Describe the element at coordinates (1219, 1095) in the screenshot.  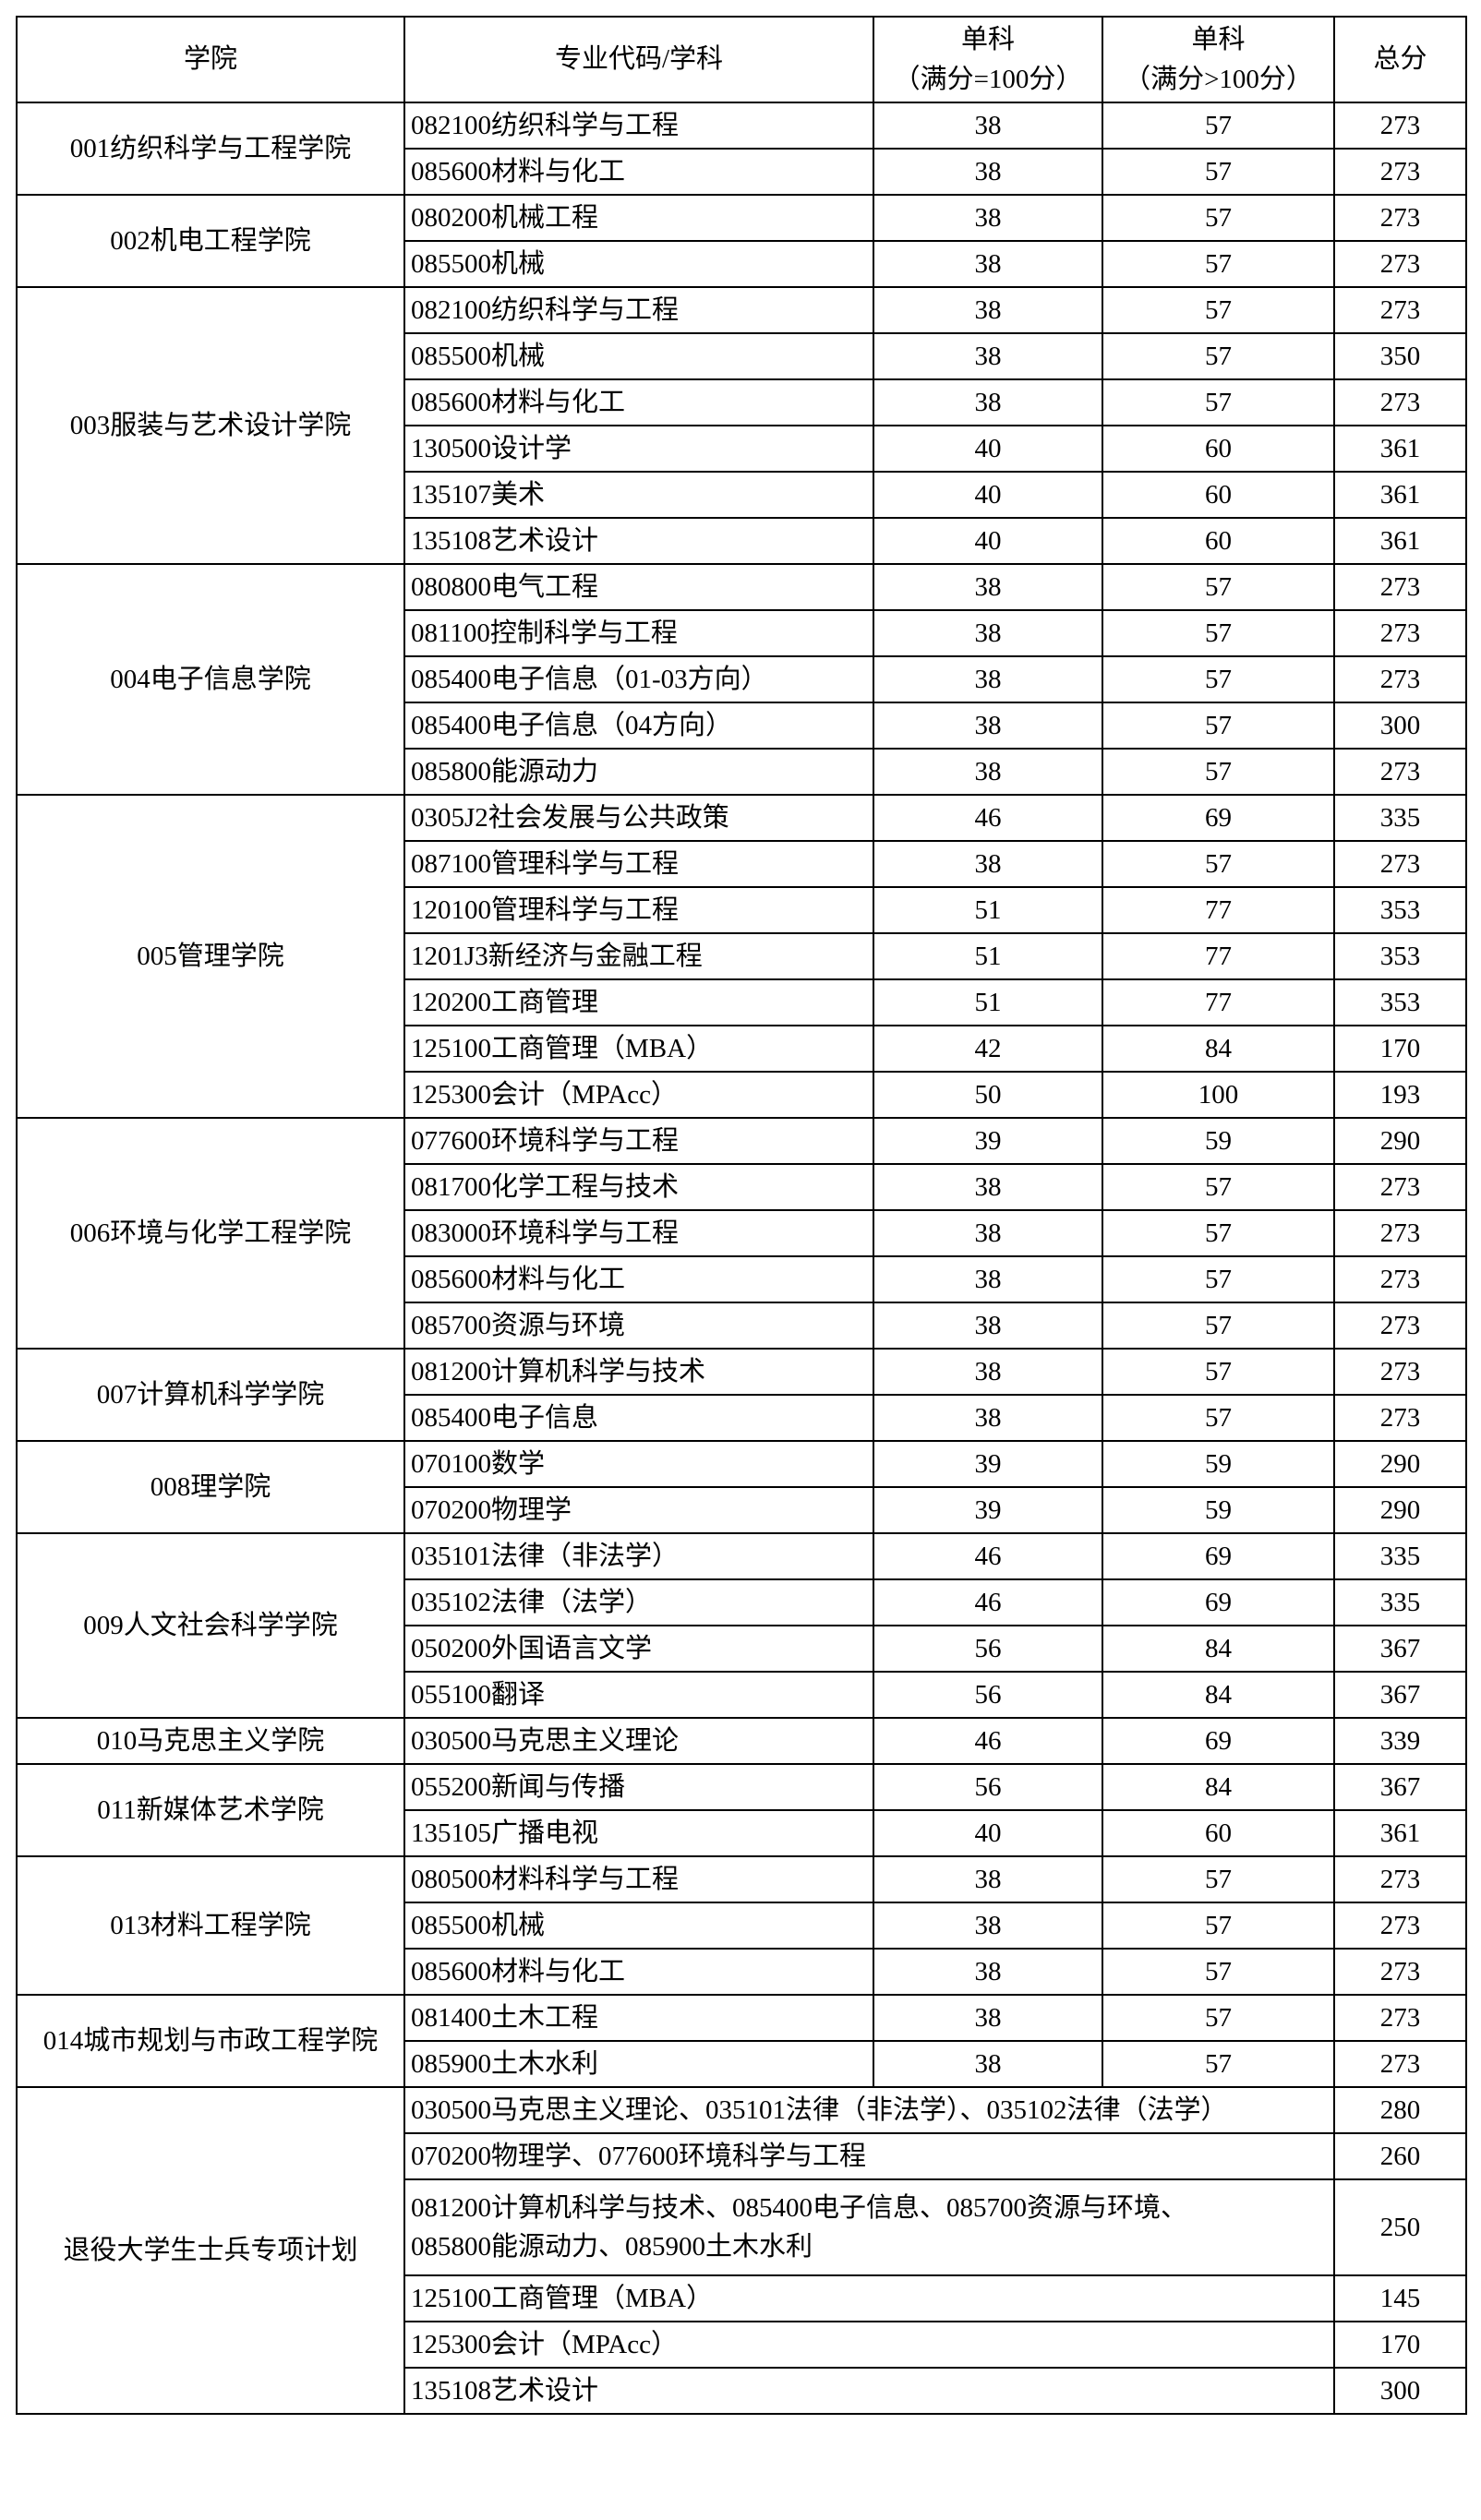
I see `single-over-100-cell: 100` at that location.